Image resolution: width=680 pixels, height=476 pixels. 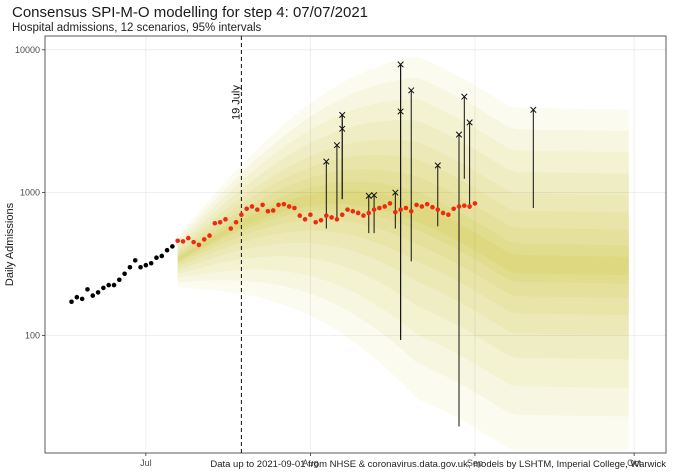 What do you see at coordinates (146, 463) in the screenshot?
I see `x-tick-label: Jul` at bounding box center [146, 463].